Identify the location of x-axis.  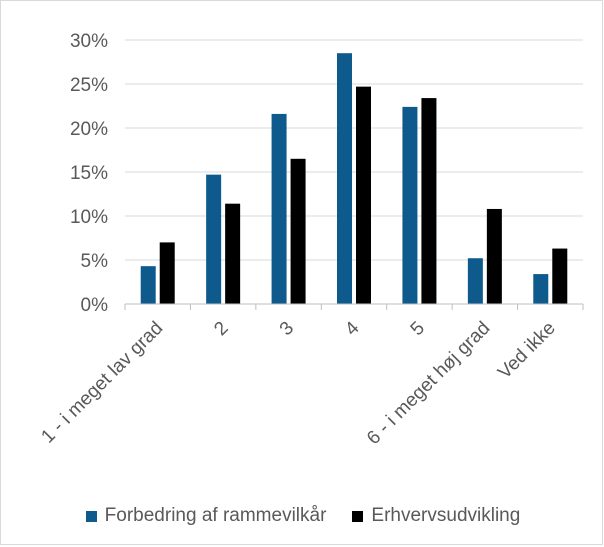
(354, 306).